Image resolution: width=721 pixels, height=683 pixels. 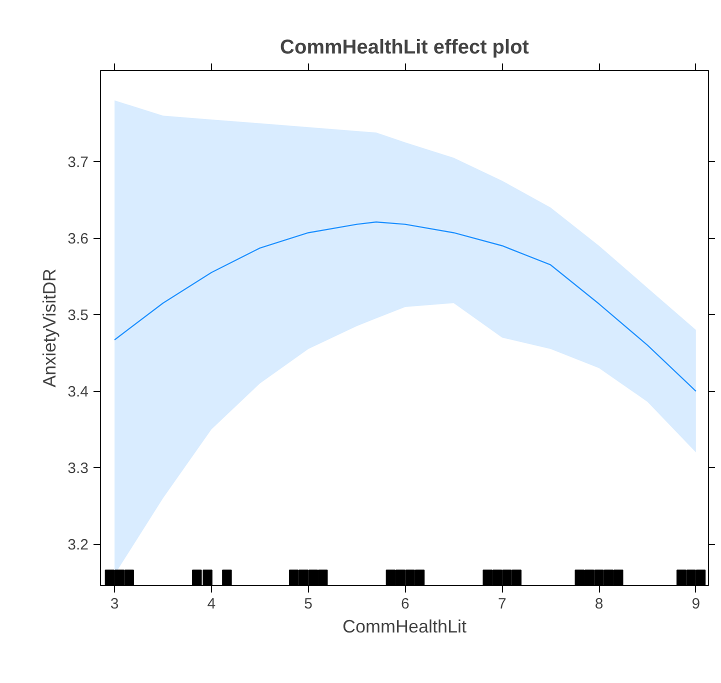 What do you see at coordinates (404, 626) in the screenshot?
I see `x-axis-title: CommHealthLit` at bounding box center [404, 626].